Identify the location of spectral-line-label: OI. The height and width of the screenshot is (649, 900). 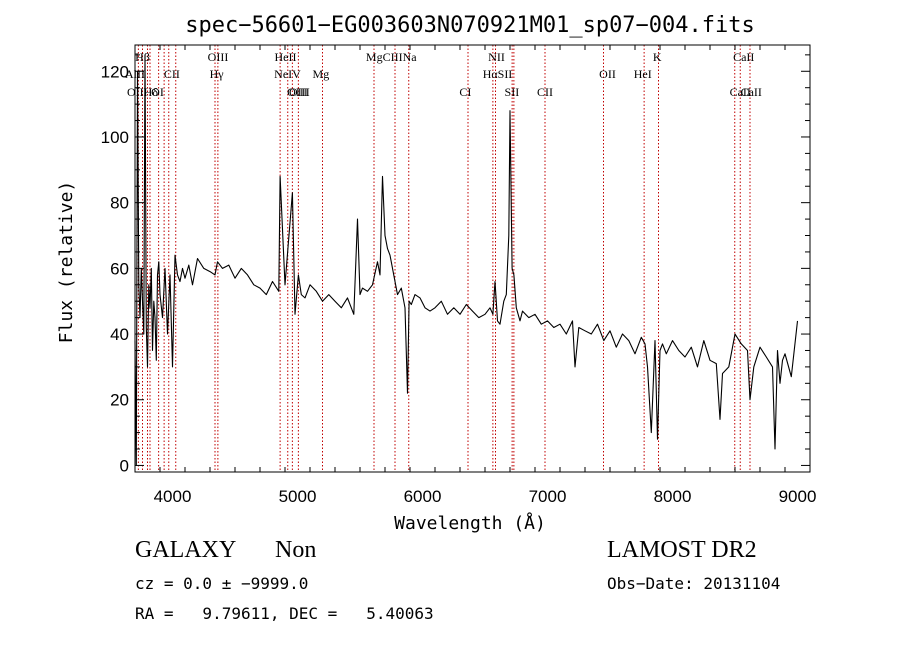
(157, 92).